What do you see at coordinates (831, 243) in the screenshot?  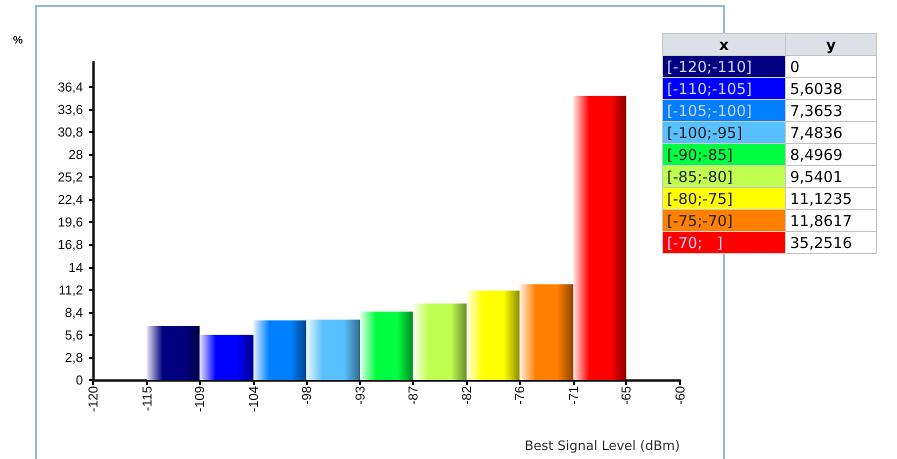 I see `text: 35,2516` at bounding box center [831, 243].